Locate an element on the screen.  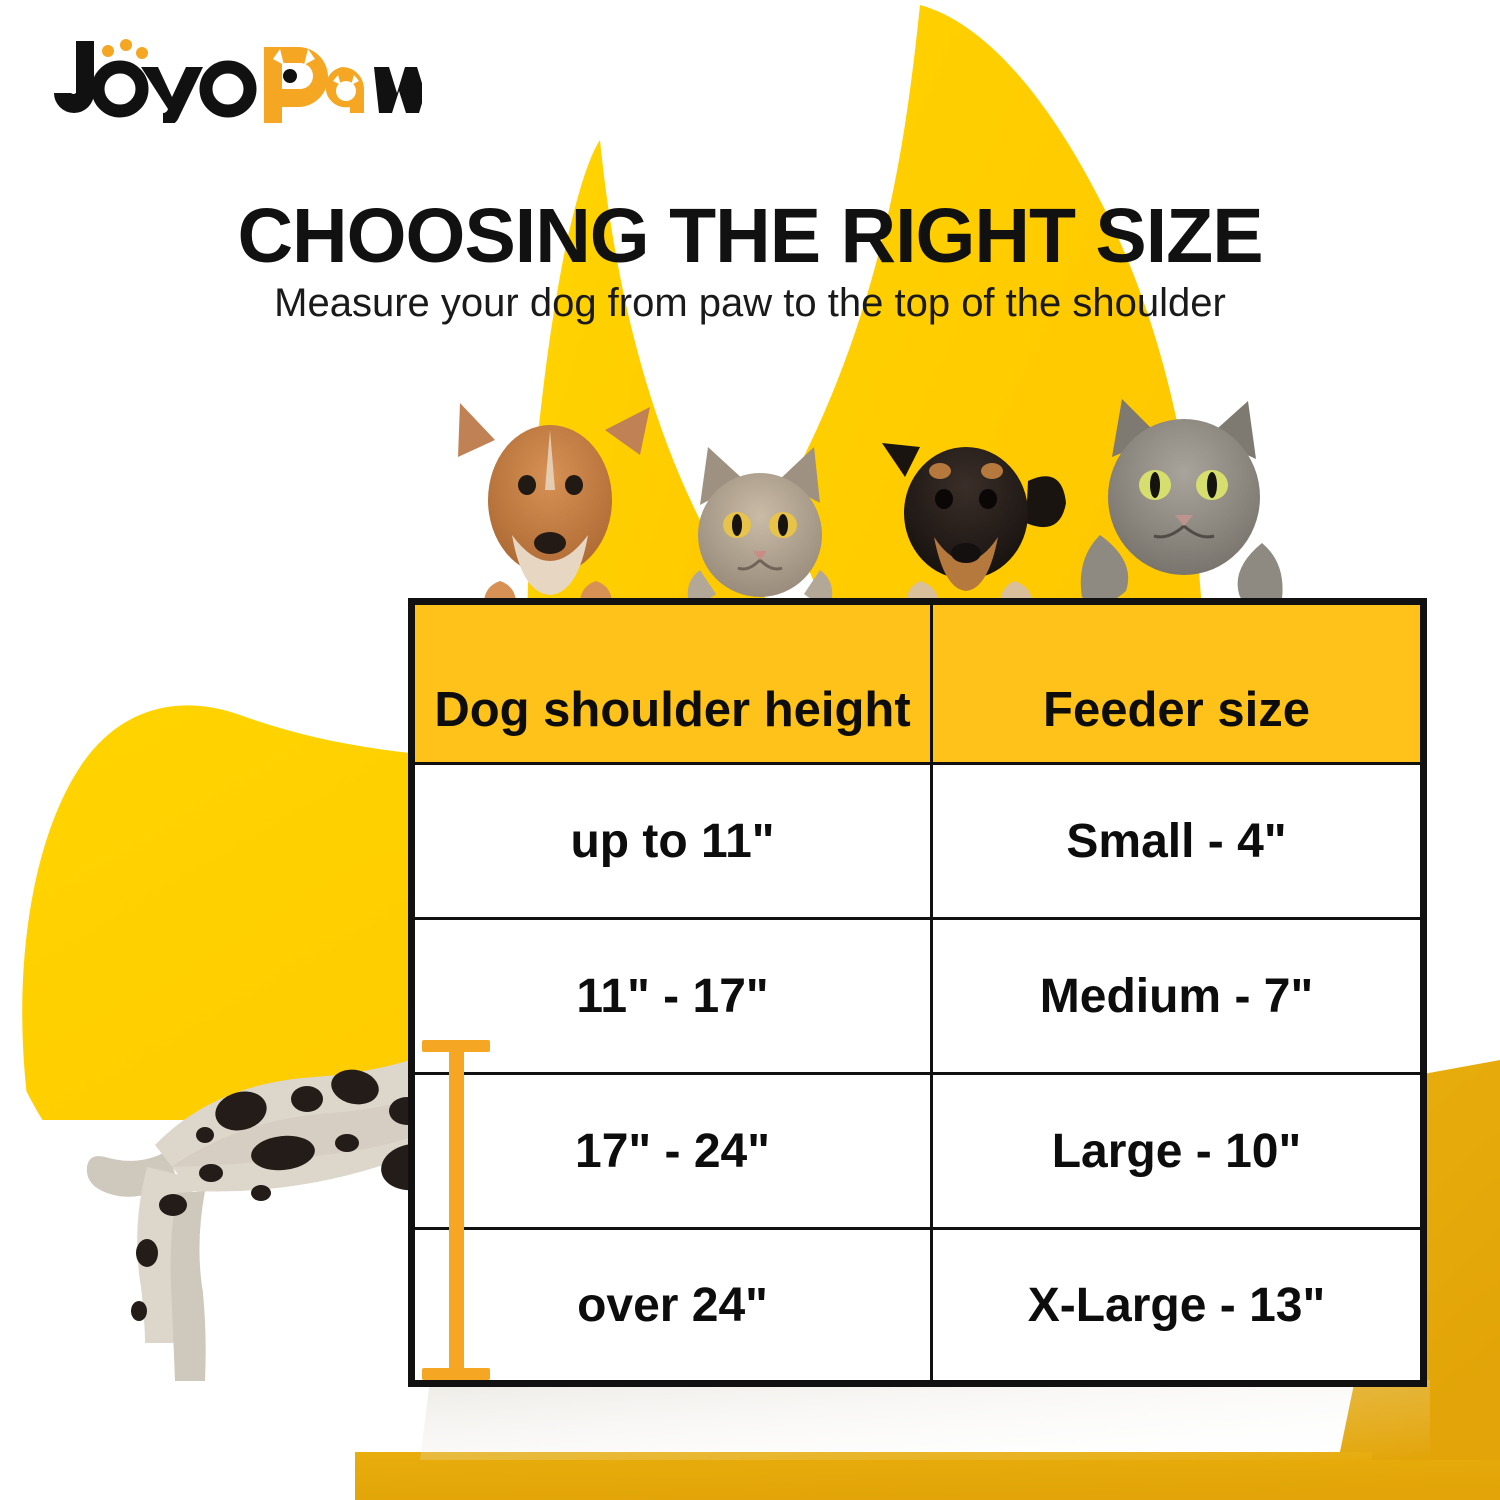
cell-dog-height: 11" - 17" is located at coordinates (672, 996).